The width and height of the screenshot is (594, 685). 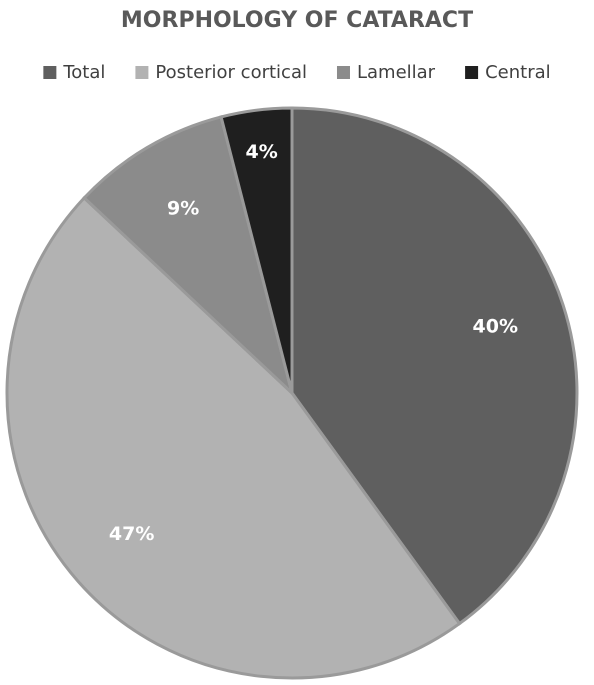 What do you see at coordinates (83, 72) in the screenshot?
I see `legend-label: Total` at bounding box center [83, 72].